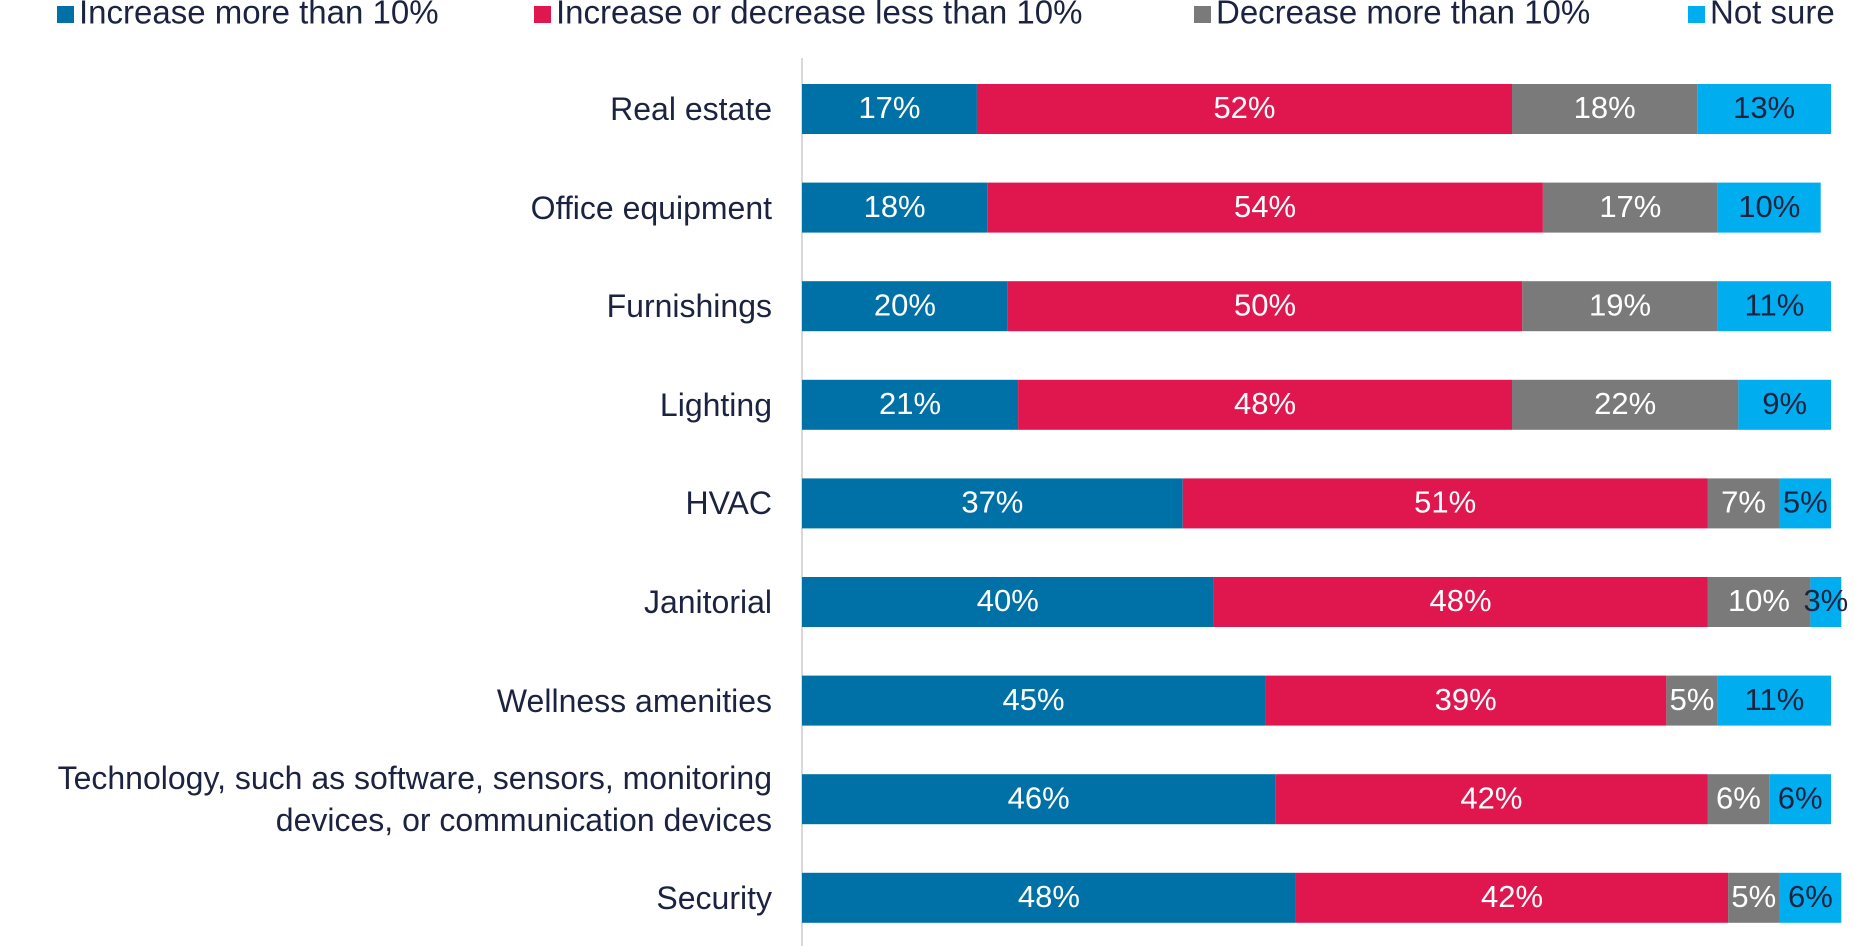  What do you see at coordinates (714, 897) in the screenshot?
I see `category-label: Security` at bounding box center [714, 897].